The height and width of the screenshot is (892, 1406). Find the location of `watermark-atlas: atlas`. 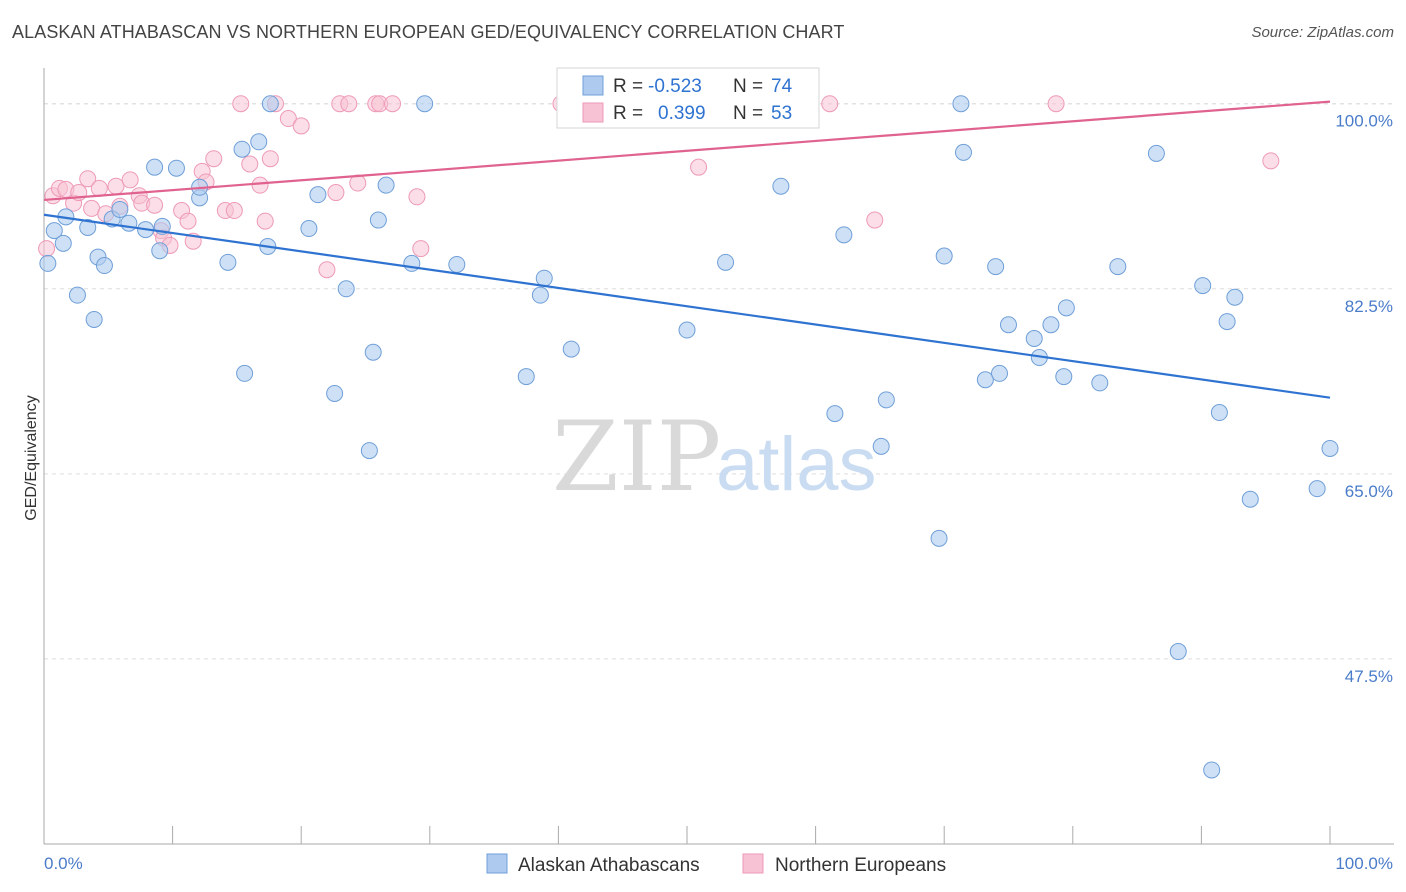

watermark-atlas: atlas is located at coordinates (796, 464).